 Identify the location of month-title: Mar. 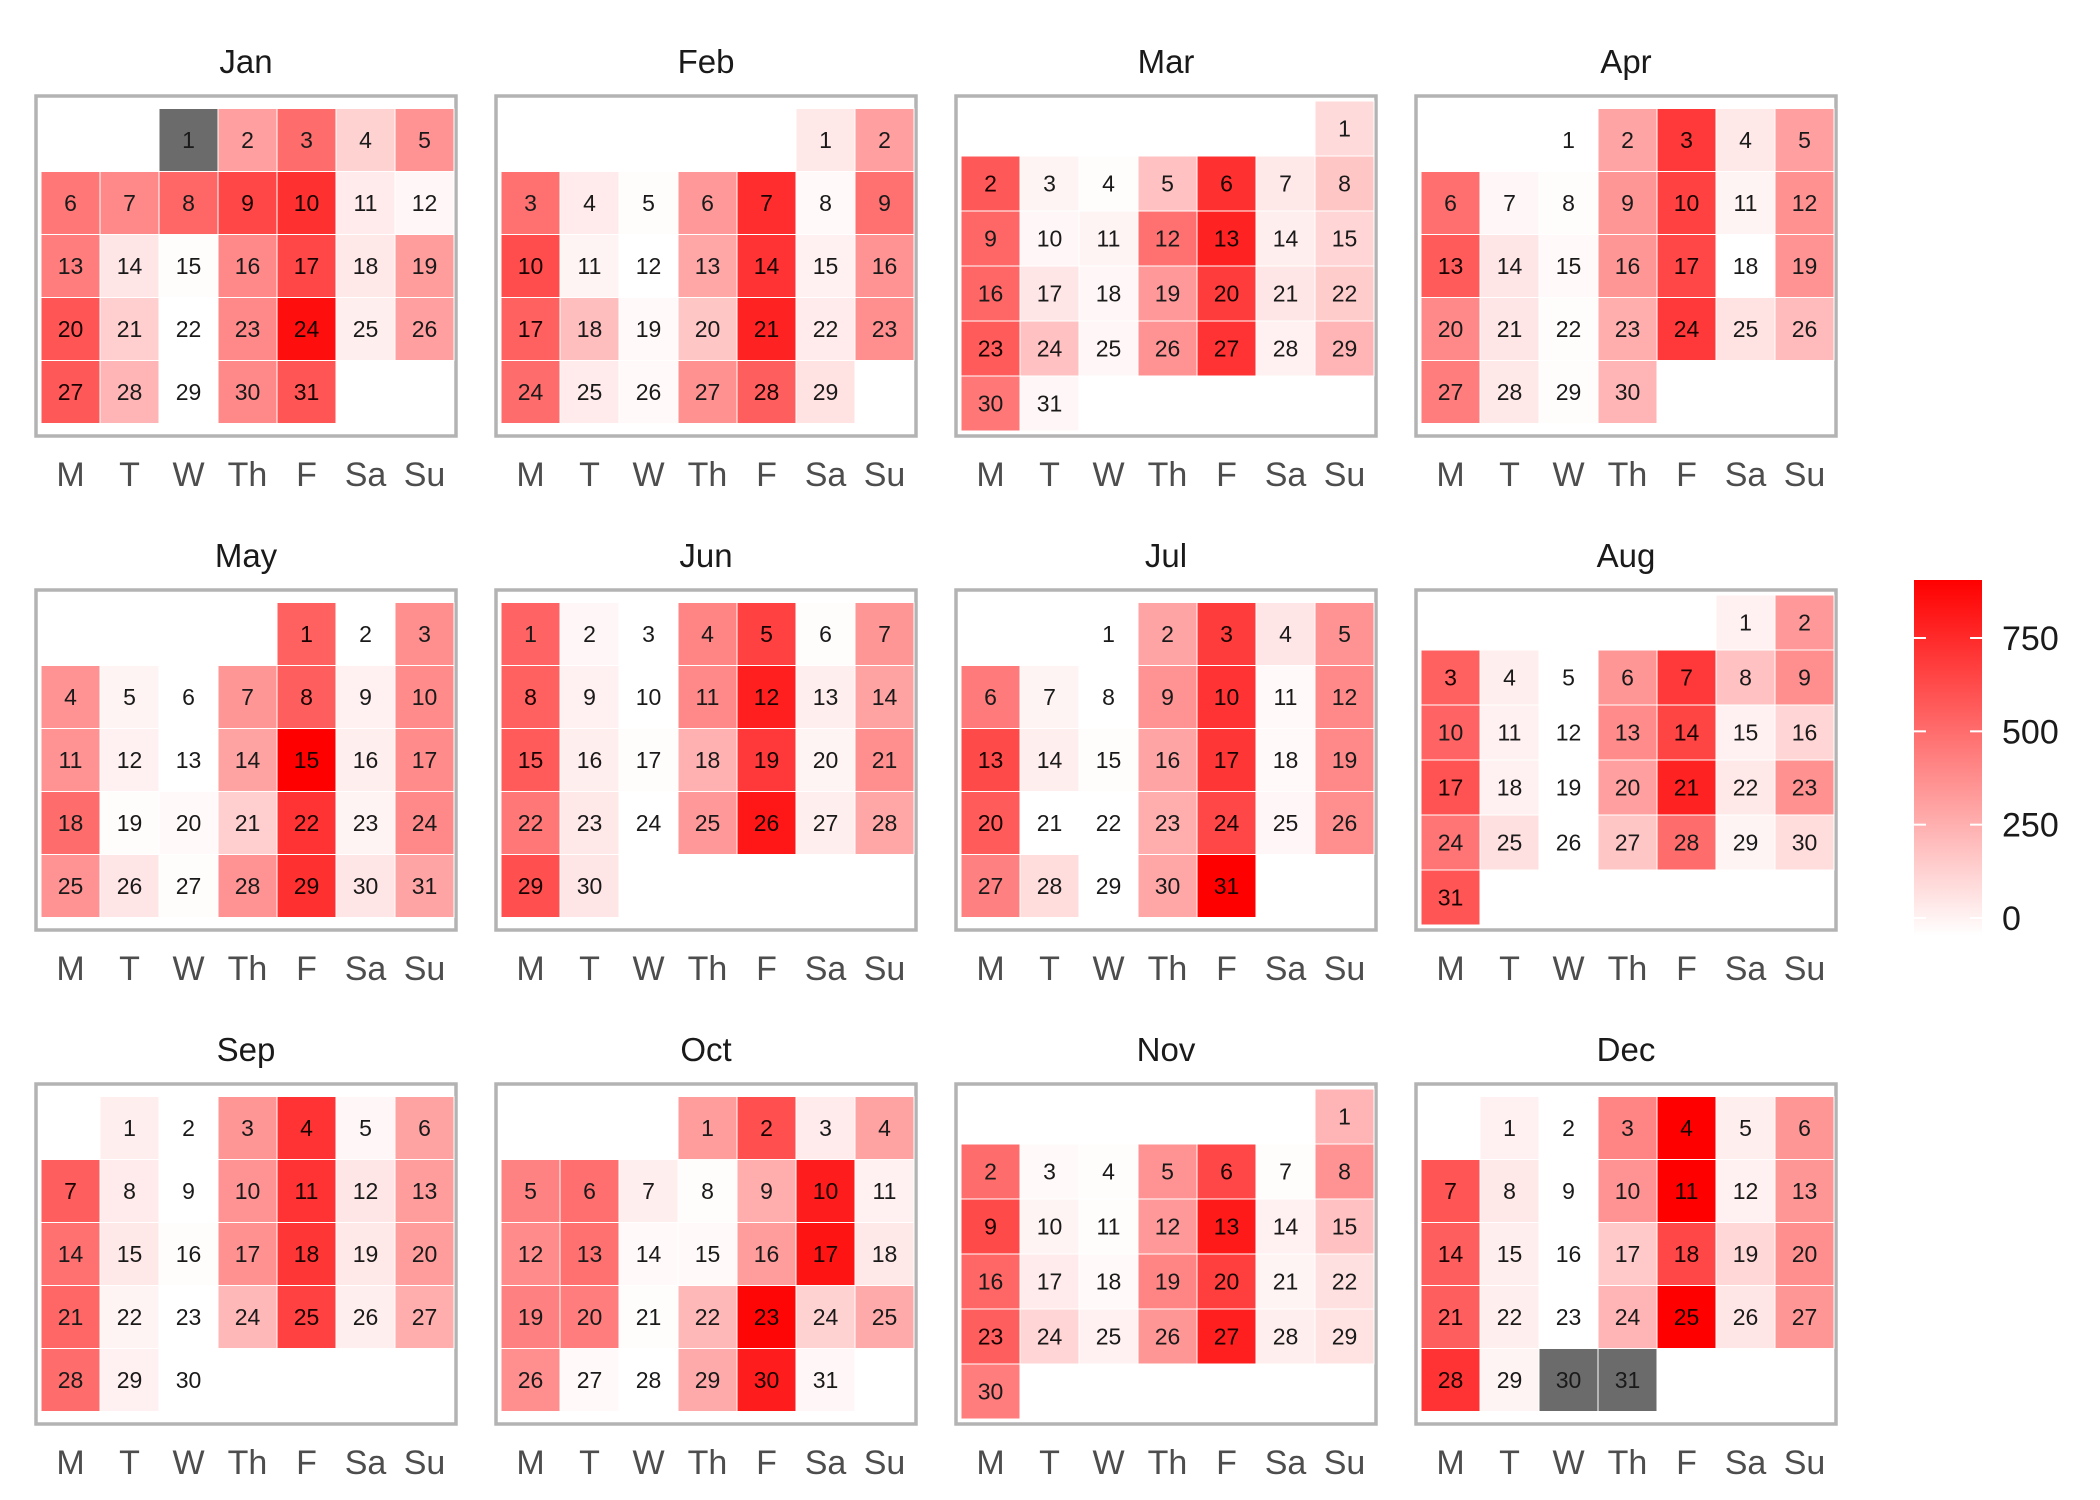
(1166, 61).